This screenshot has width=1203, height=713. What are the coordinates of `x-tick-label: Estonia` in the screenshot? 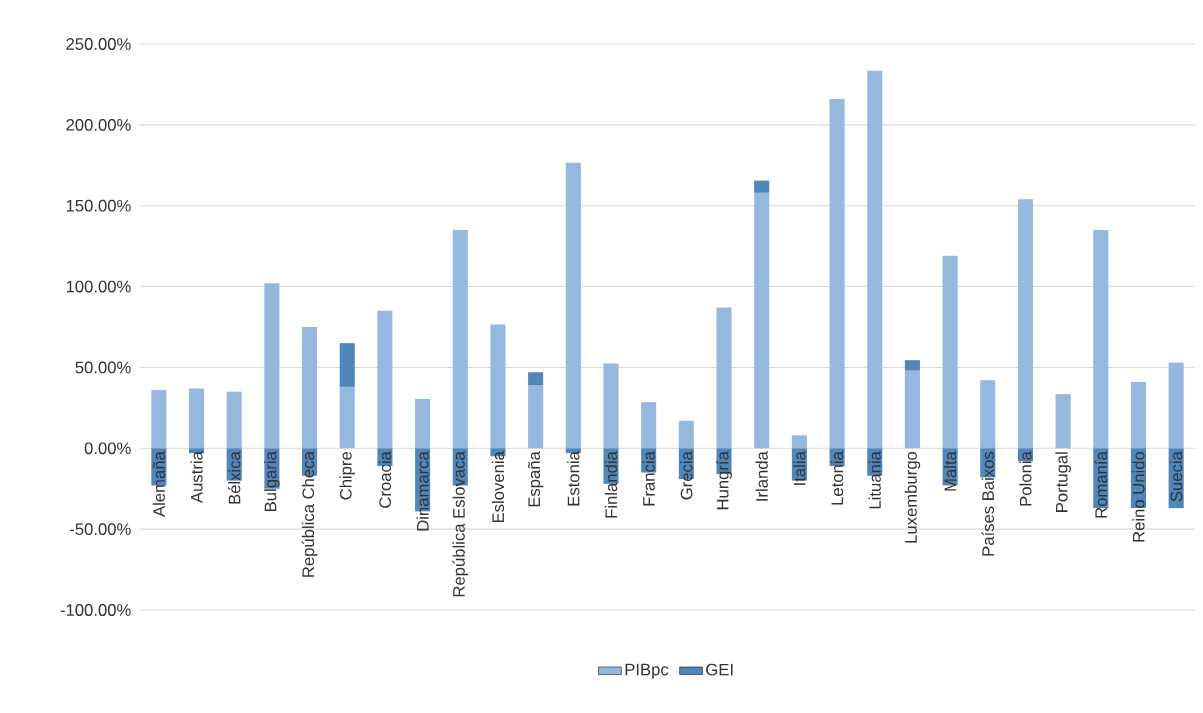 It's located at (573, 478).